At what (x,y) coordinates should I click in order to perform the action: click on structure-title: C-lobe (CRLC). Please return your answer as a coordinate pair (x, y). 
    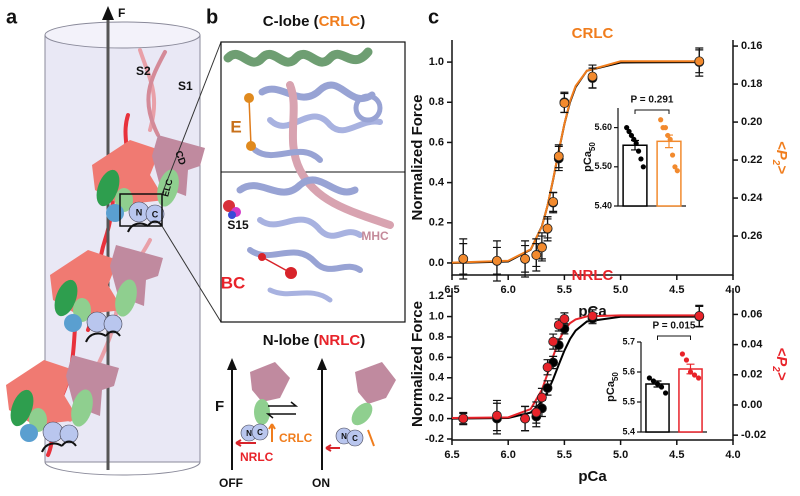
    Looking at the image, I should click on (314, 21).